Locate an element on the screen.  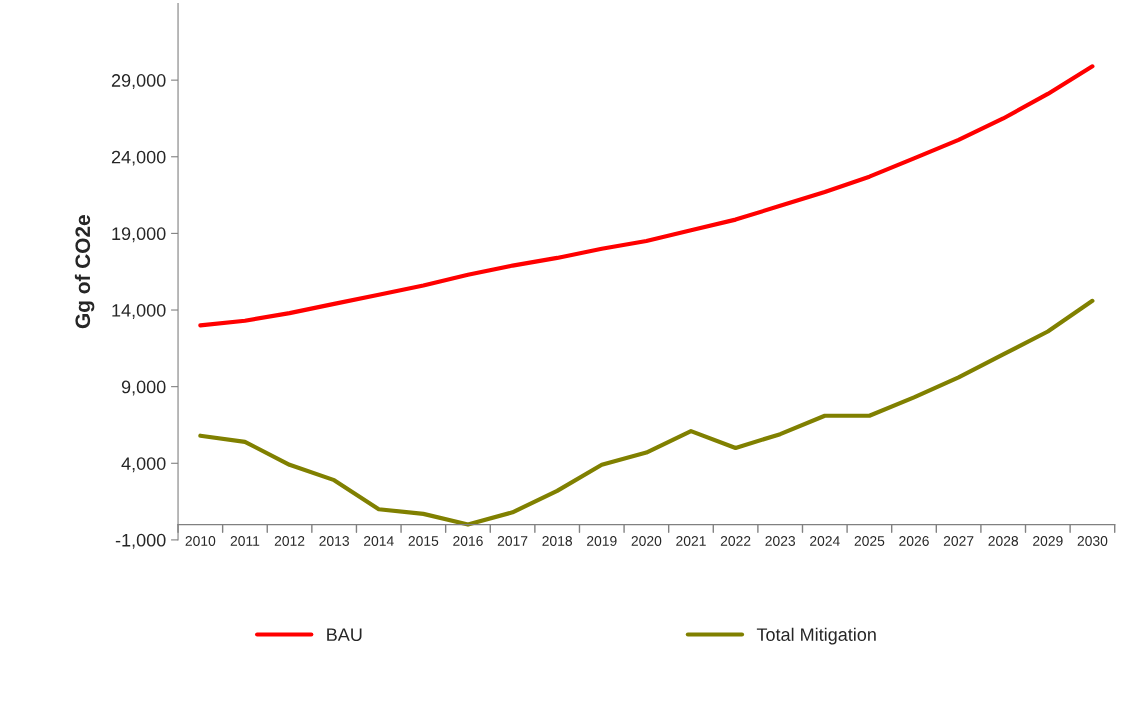
x-tick-label: 2017 is located at coordinates (512, 541).